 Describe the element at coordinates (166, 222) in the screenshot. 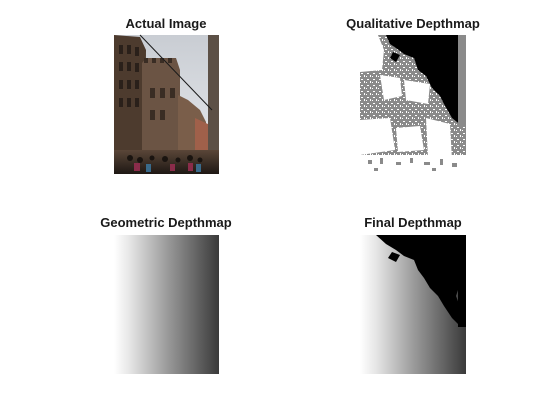

I see `panel-title-geometric: Geometric Depthmap` at that location.